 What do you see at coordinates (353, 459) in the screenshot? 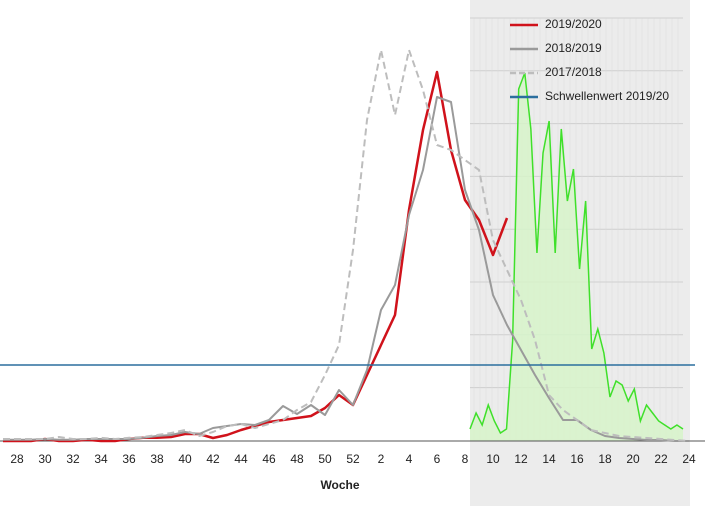
I see `x-tick-label: 52` at bounding box center [353, 459].